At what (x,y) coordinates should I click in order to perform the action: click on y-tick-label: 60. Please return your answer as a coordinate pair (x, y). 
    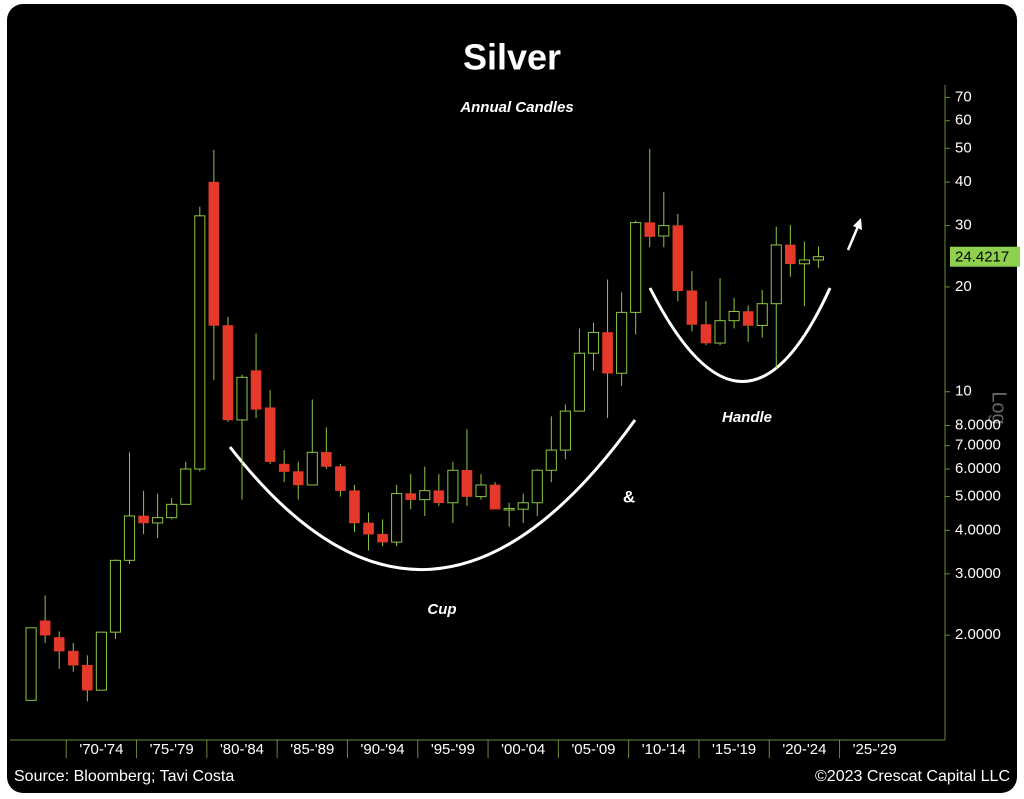
    Looking at the image, I should click on (963, 120).